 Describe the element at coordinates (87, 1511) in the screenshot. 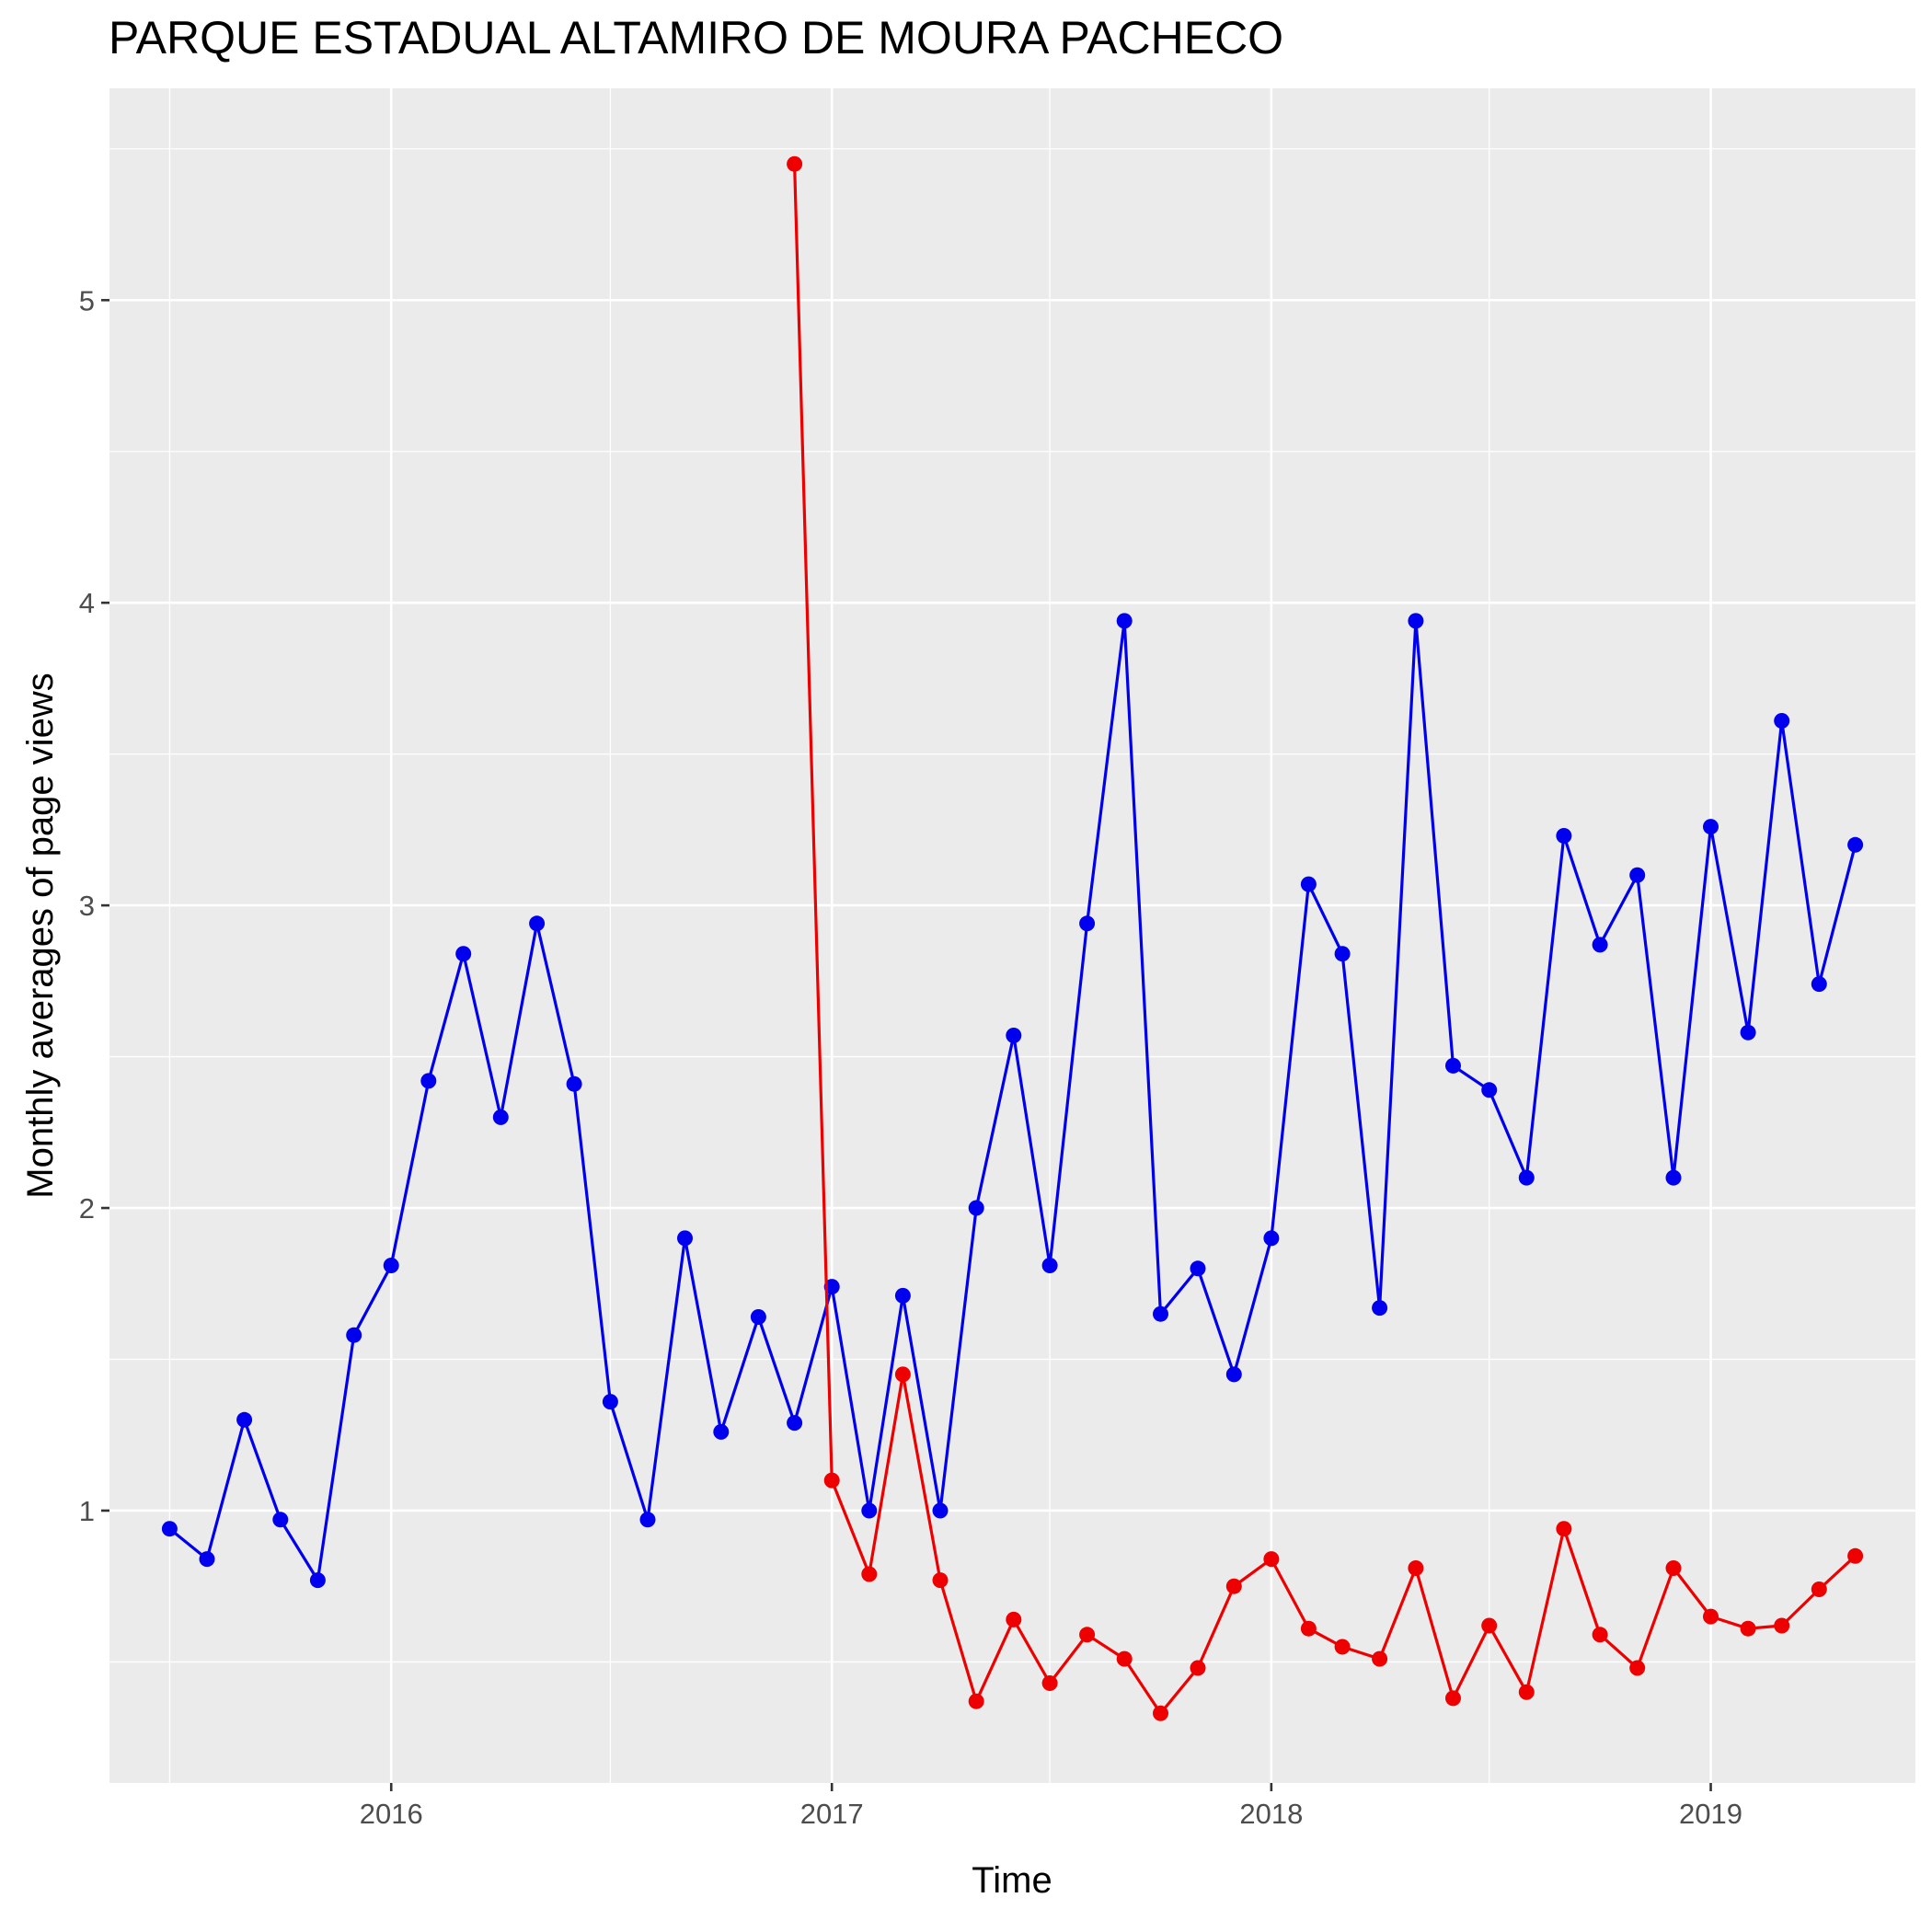

I see `y-tick-label: 1` at that location.